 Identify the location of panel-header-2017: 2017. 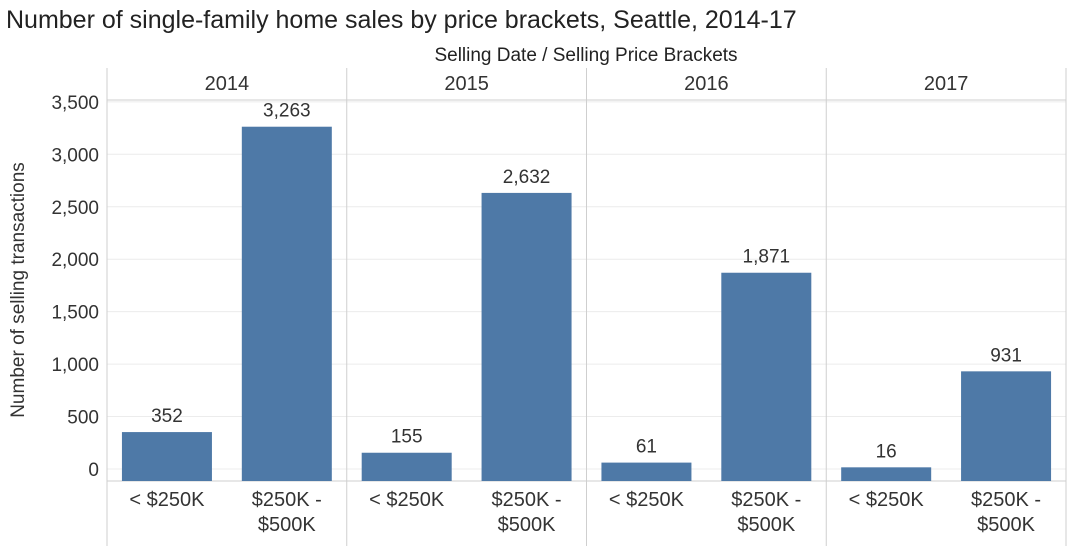
(946, 84).